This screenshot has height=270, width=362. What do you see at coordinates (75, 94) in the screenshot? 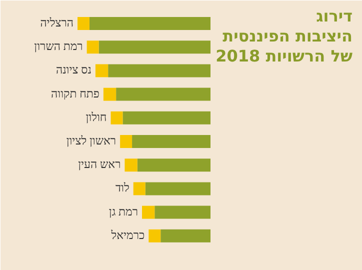
I see `y-tick-label: פתח תקווה` at bounding box center [75, 94].